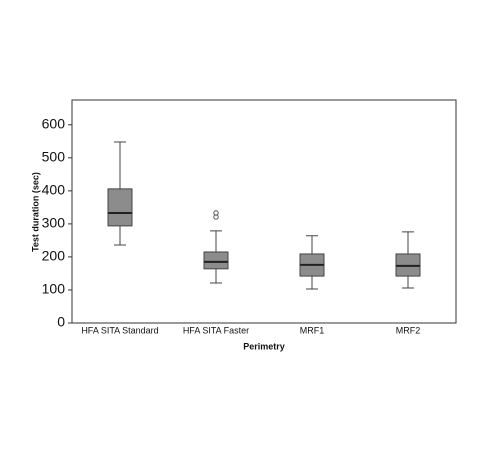  I want to click on y-tick-label: 0, so click(61, 322).